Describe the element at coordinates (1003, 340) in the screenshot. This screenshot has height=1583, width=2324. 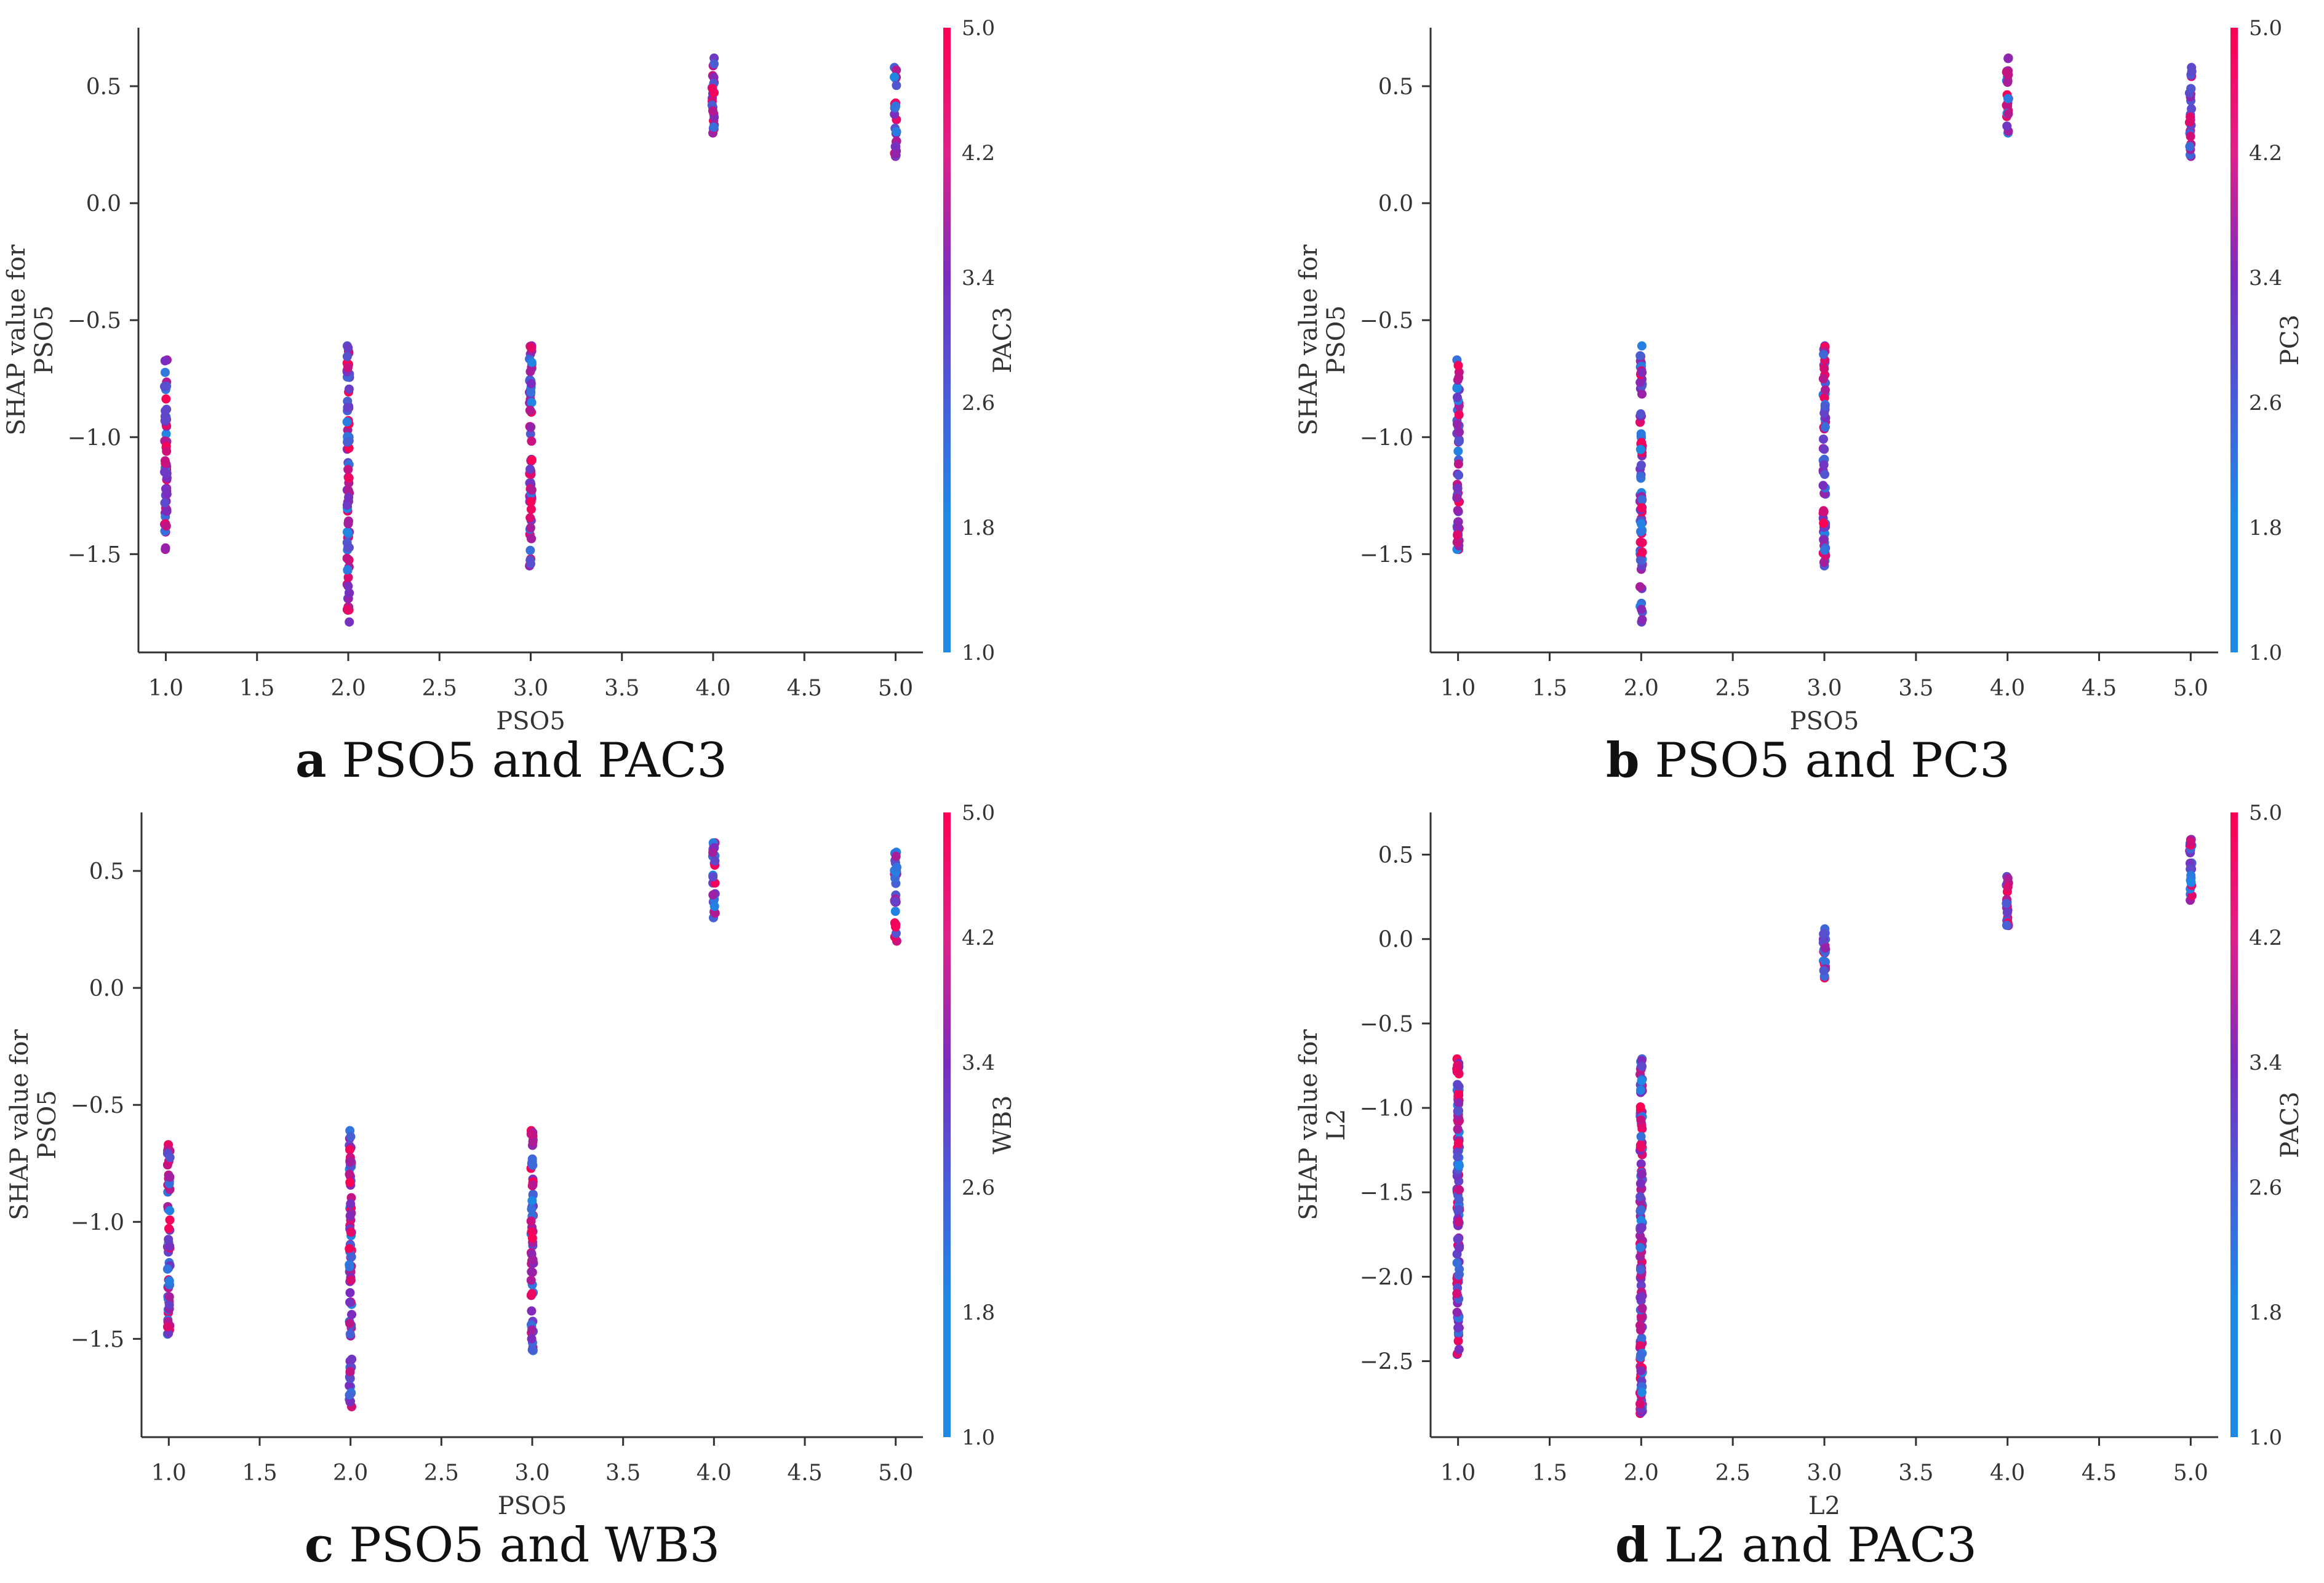
I see `colorbar-label: PAC3` at that location.